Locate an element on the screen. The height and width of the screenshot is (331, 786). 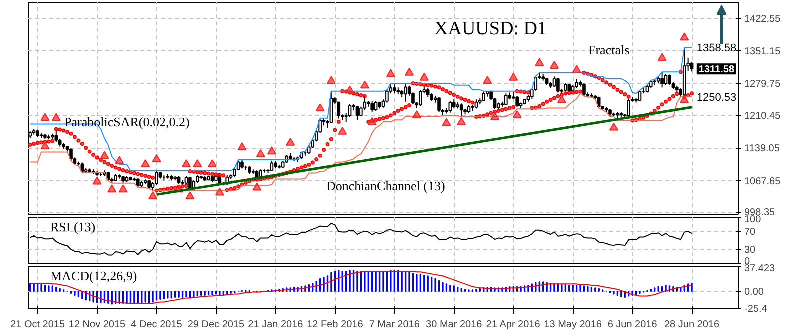
y-tick-label: -25.4 is located at coordinates (756, 309).